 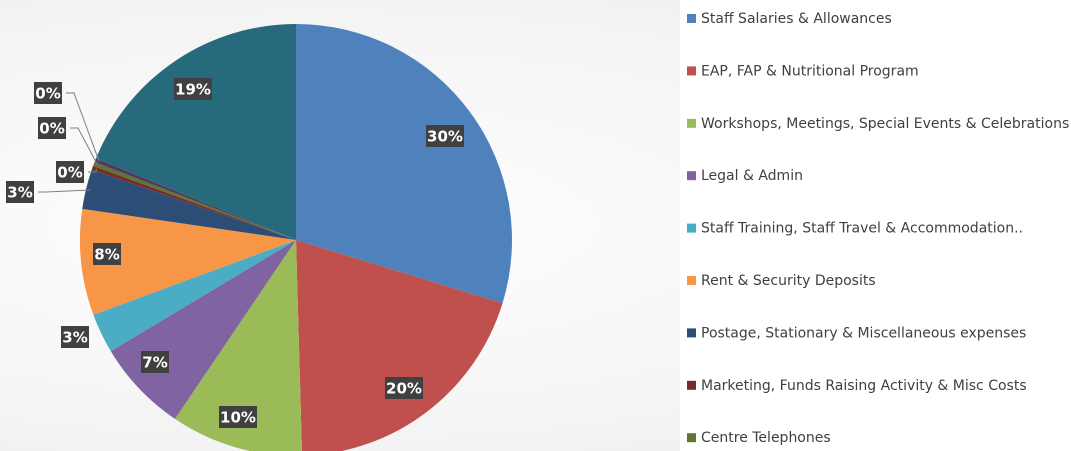 I want to click on data-label: 10%, so click(x=238, y=418).